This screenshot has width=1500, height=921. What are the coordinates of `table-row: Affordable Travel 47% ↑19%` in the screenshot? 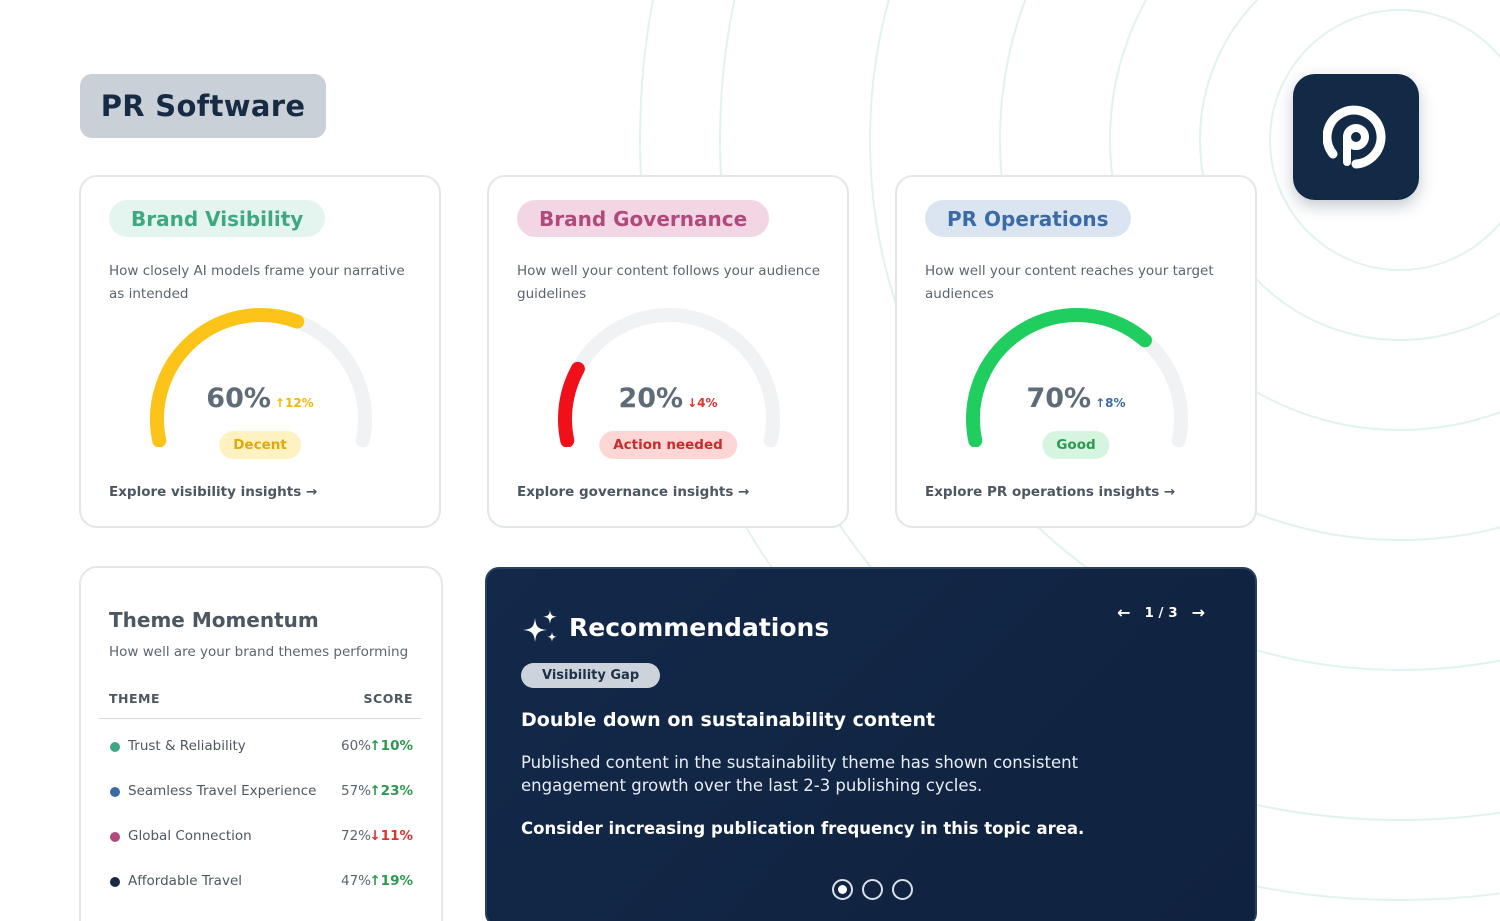 It's located at (261, 882).